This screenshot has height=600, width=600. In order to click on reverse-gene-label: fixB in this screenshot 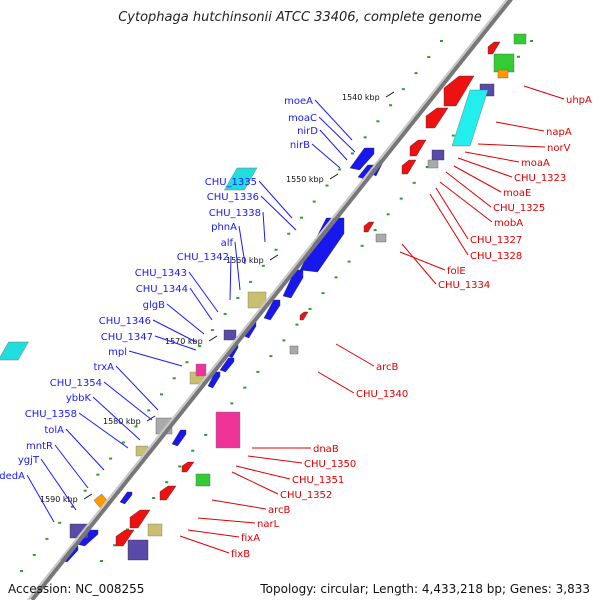, I will do `click(240, 554)`.